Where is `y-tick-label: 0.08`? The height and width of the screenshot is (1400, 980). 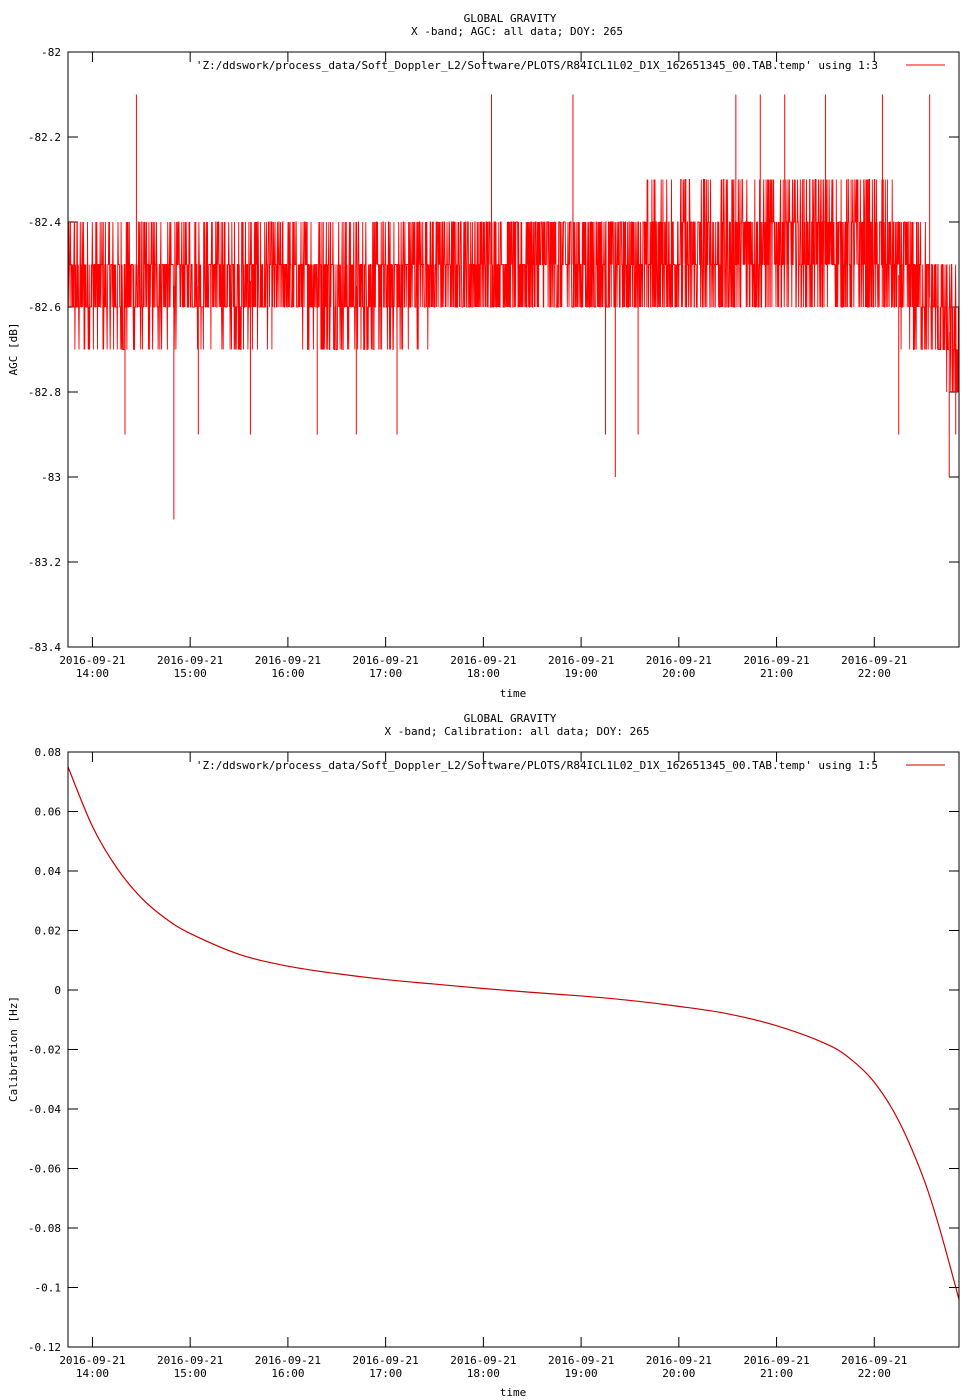 y-tick-label: 0.08 is located at coordinates (48, 752).